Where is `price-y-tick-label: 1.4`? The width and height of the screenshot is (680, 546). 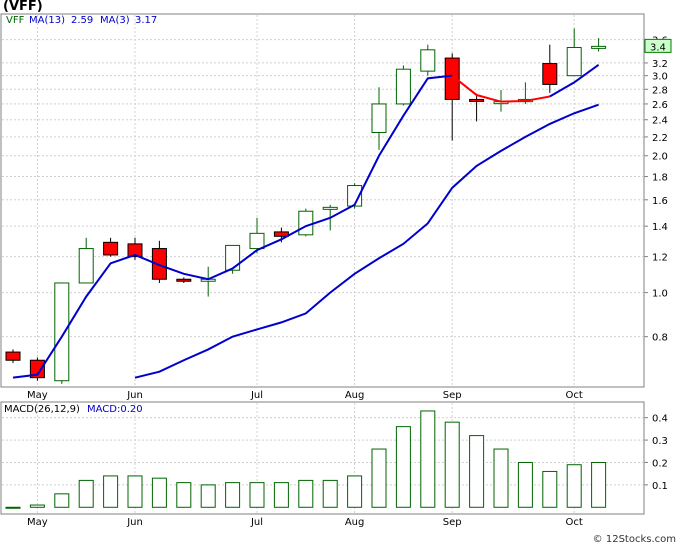 price-y-tick-label: 1.4 is located at coordinates (660, 227).